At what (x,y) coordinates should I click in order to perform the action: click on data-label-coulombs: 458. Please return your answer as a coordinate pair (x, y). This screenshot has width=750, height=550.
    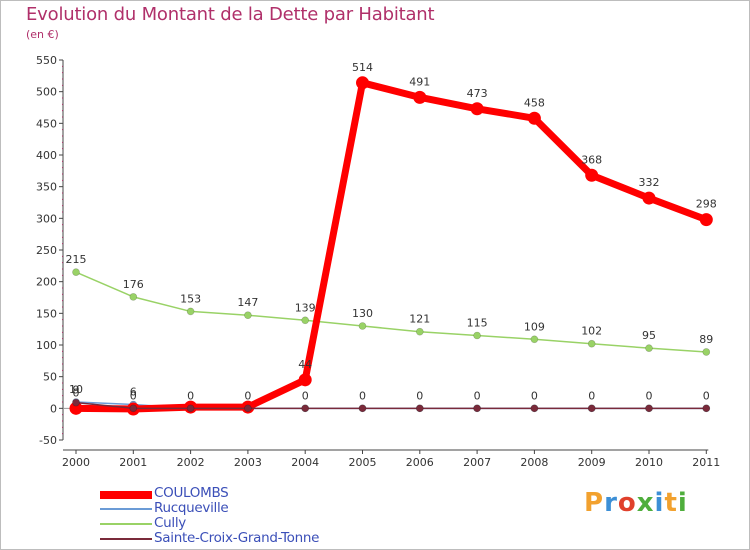
    Looking at the image, I should click on (534, 102).